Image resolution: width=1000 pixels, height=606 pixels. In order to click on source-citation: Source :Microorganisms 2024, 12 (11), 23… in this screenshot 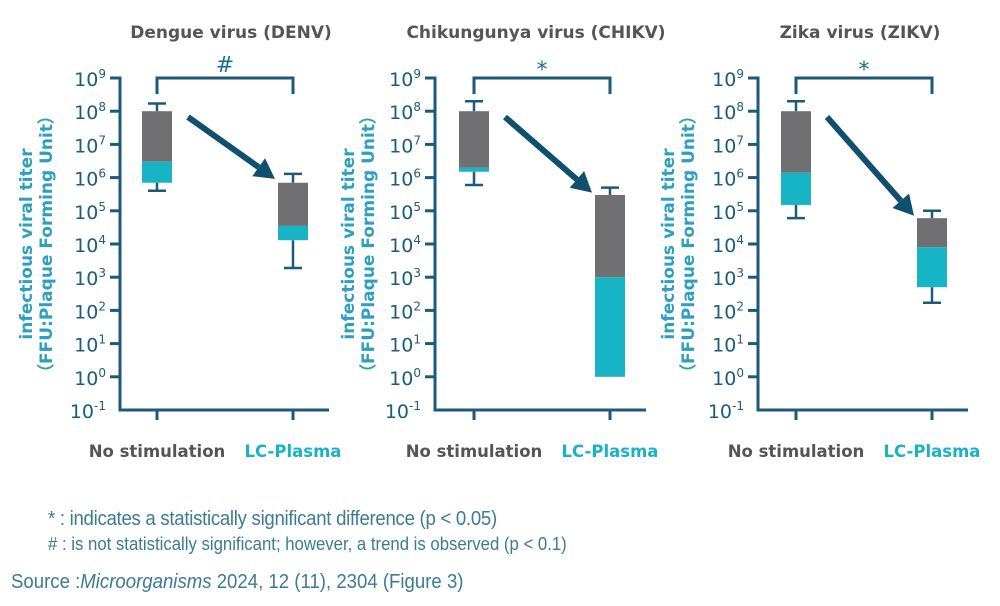, I will do `click(237, 582)`.